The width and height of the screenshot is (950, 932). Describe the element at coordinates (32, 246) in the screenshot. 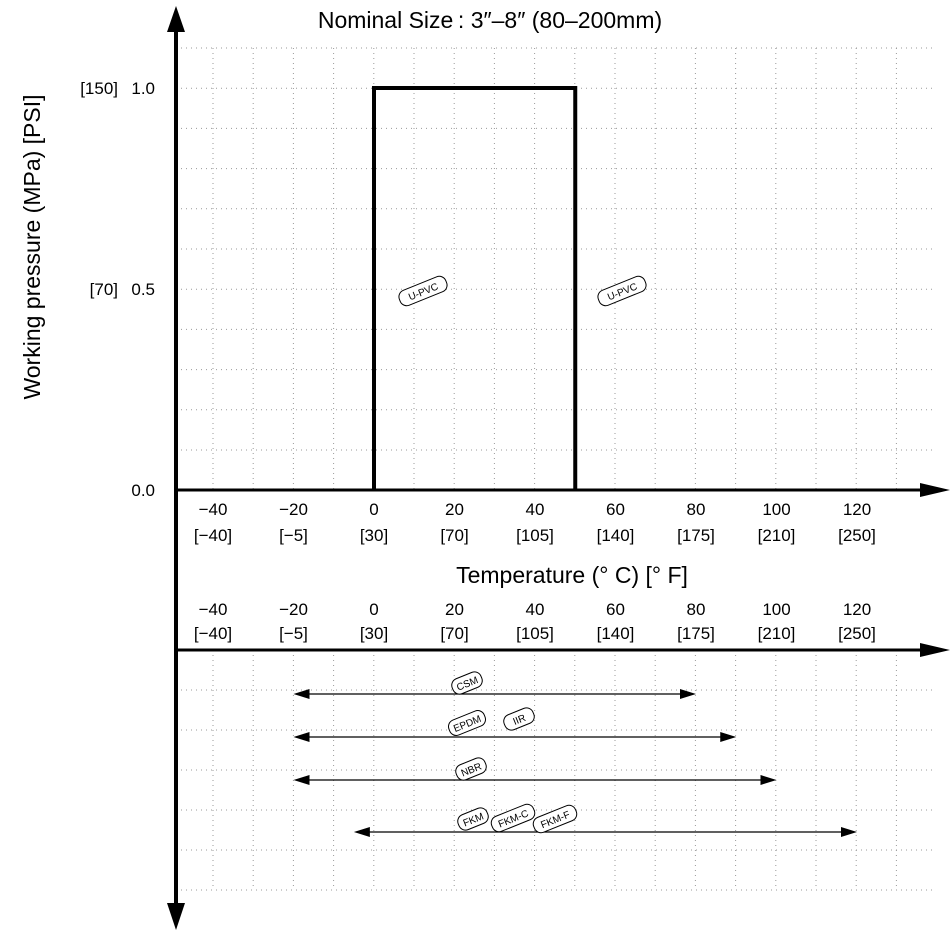

I see `y-axis-label: Working pressure (MPa) [PSI]` at that location.